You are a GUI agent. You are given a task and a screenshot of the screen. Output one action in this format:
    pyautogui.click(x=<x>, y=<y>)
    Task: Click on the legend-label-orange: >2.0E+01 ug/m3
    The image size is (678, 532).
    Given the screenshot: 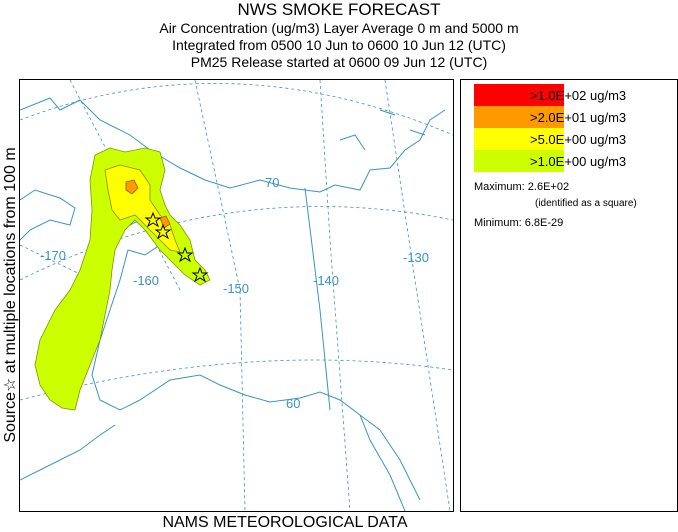 What is the action you would take?
    pyautogui.click(x=578, y=117)
    